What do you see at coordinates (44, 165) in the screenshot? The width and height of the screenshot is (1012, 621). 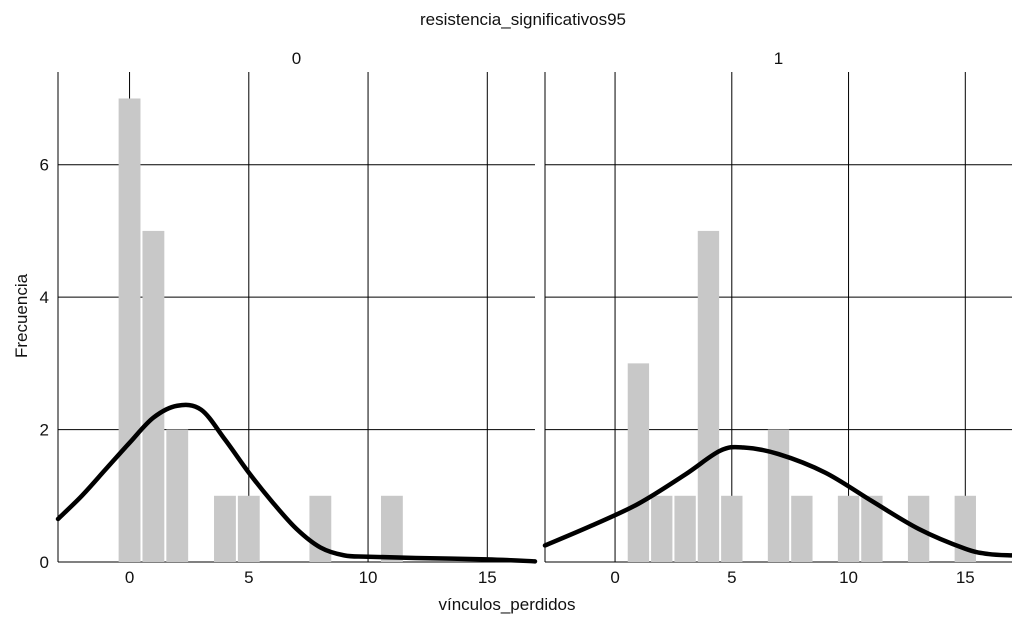 I see `y-tick-label: 6` at bounding box center [44, 165].